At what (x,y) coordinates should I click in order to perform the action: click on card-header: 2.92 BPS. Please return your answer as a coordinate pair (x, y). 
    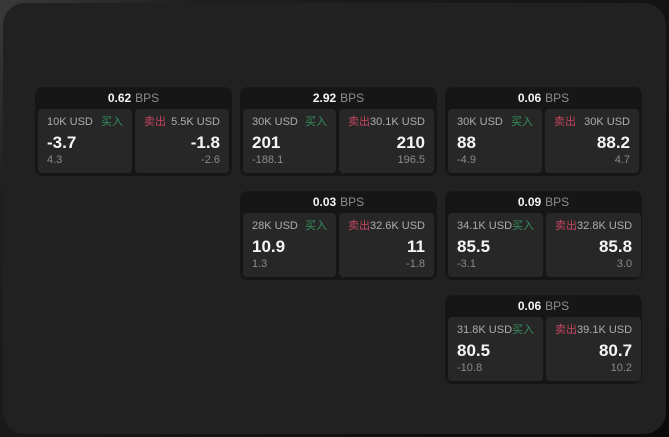
    Looking at the image, I should click on (338, 98).